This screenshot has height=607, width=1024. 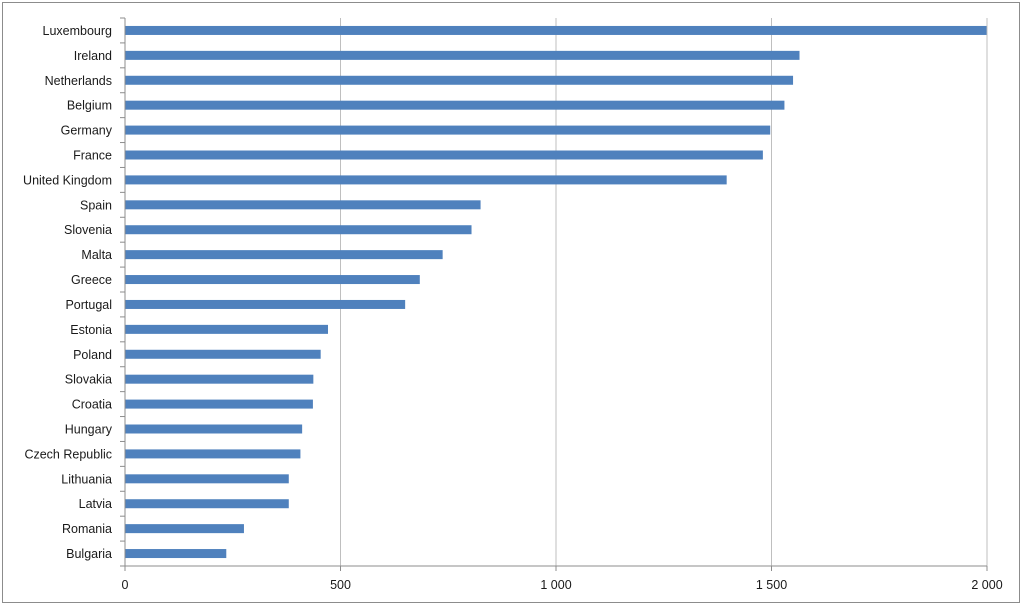 What do you see at coordinates (214, 429) in the screenshot?
I see `bar-hungary` at bounding box center [214, 429].